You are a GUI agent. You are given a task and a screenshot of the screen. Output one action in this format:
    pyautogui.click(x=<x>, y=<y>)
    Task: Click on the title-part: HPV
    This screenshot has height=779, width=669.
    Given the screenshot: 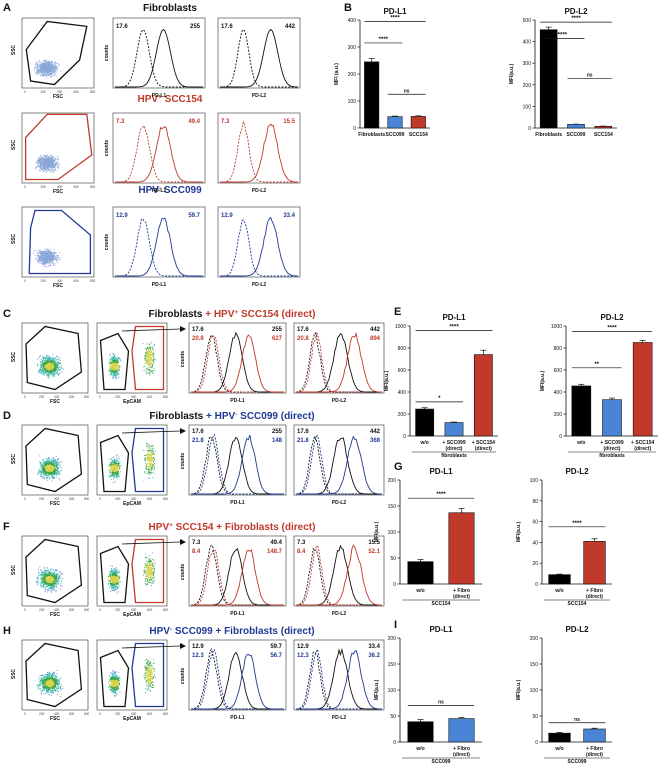 What is the action you would take?
    pyautogui.click(x=148, y=190)
    